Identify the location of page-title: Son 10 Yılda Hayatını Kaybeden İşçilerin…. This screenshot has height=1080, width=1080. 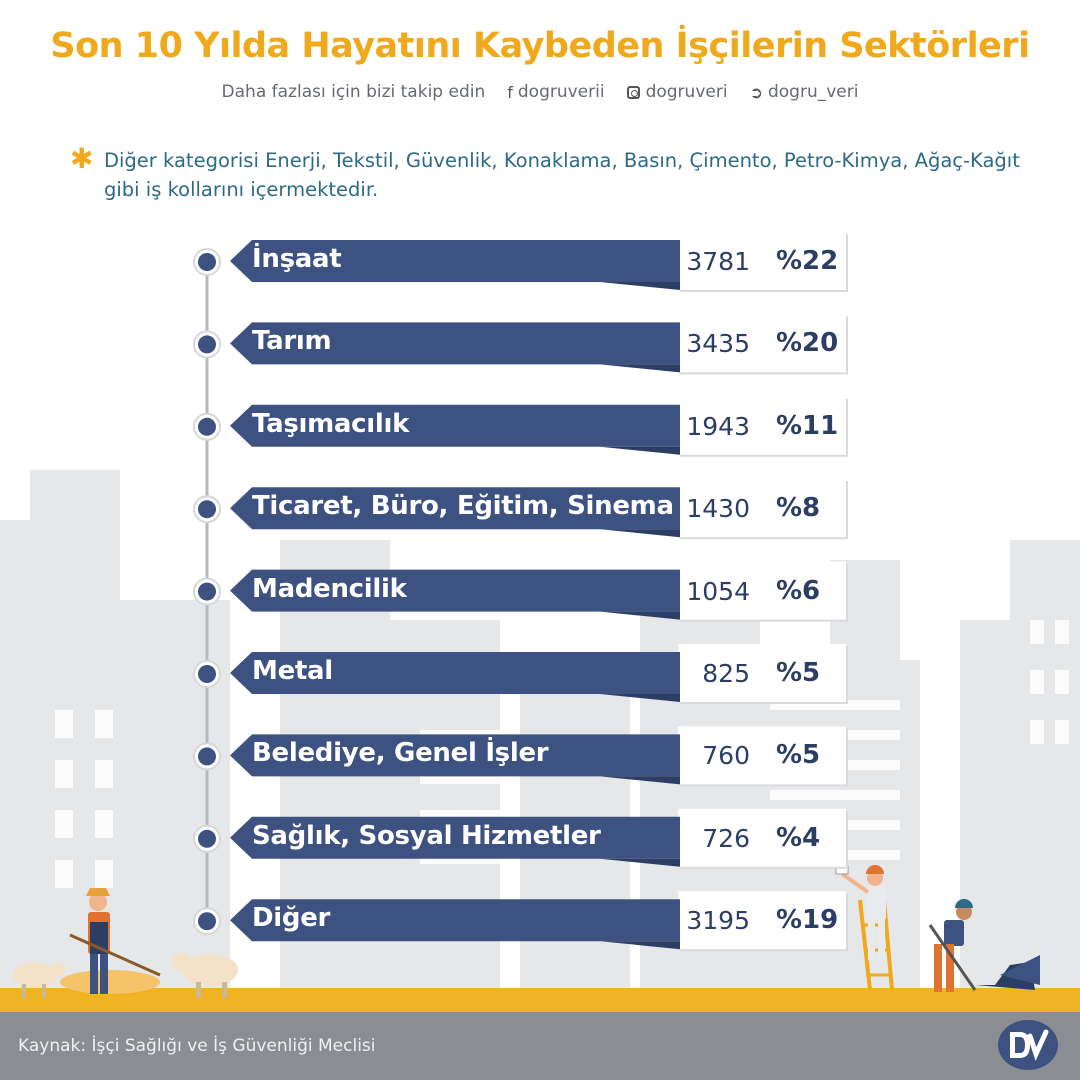
(540, 46).